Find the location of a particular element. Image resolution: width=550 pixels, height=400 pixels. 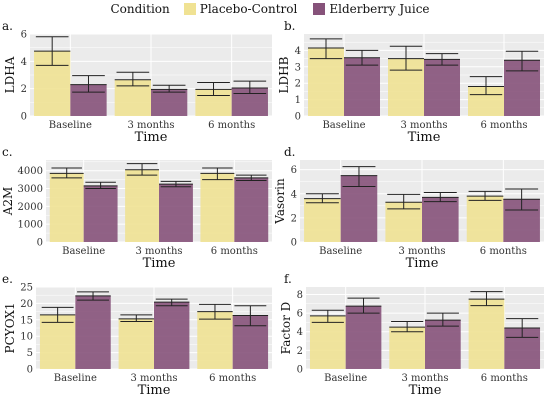

panel-label: b. is located at coordinates (290, 26).